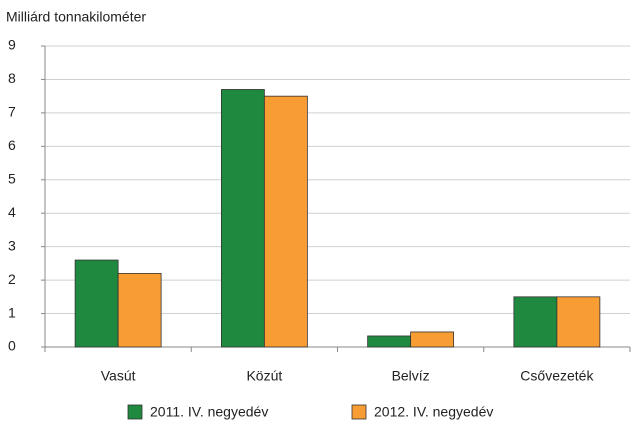 Image resolution: width=643 pixels, height=430 pixels. Describe the element at coordinates (12, 245) in the screenshot. I see `y-tick-label: 3` at that location.